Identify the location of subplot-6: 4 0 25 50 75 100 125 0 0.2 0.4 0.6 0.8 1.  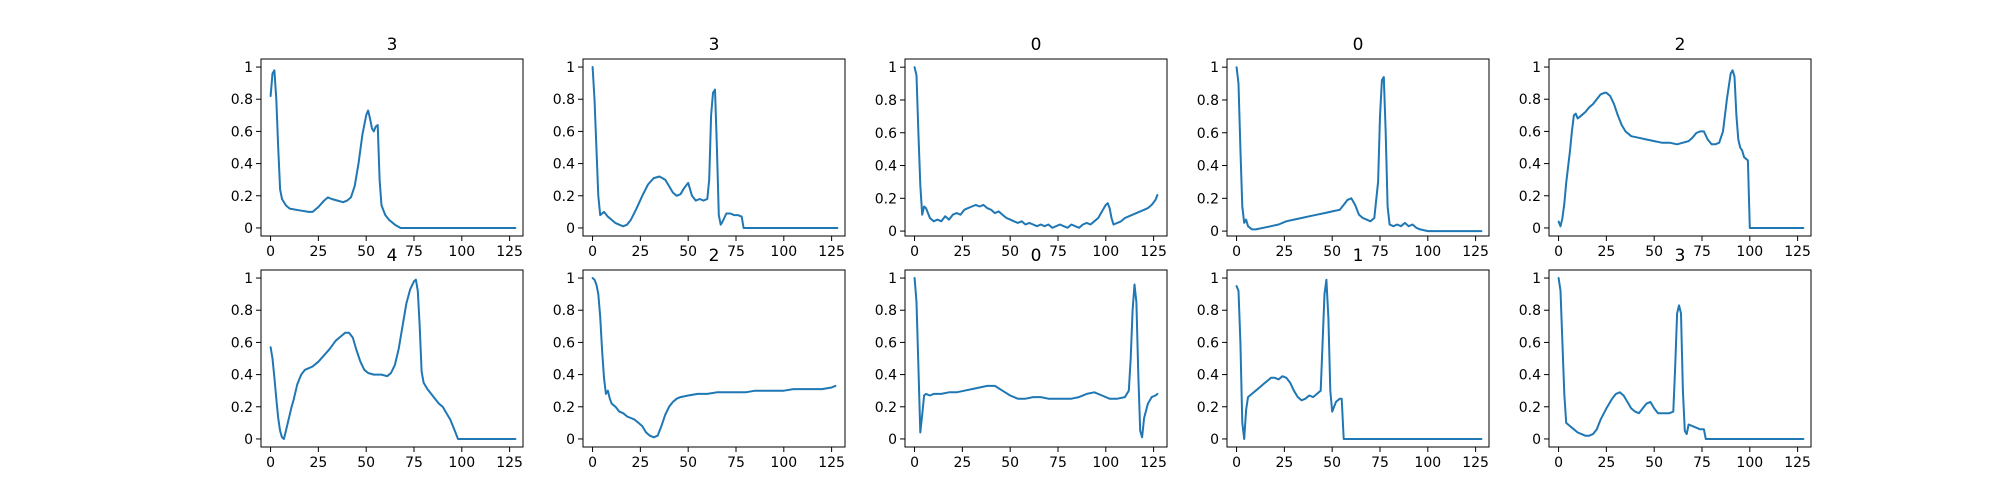
(377, 358).